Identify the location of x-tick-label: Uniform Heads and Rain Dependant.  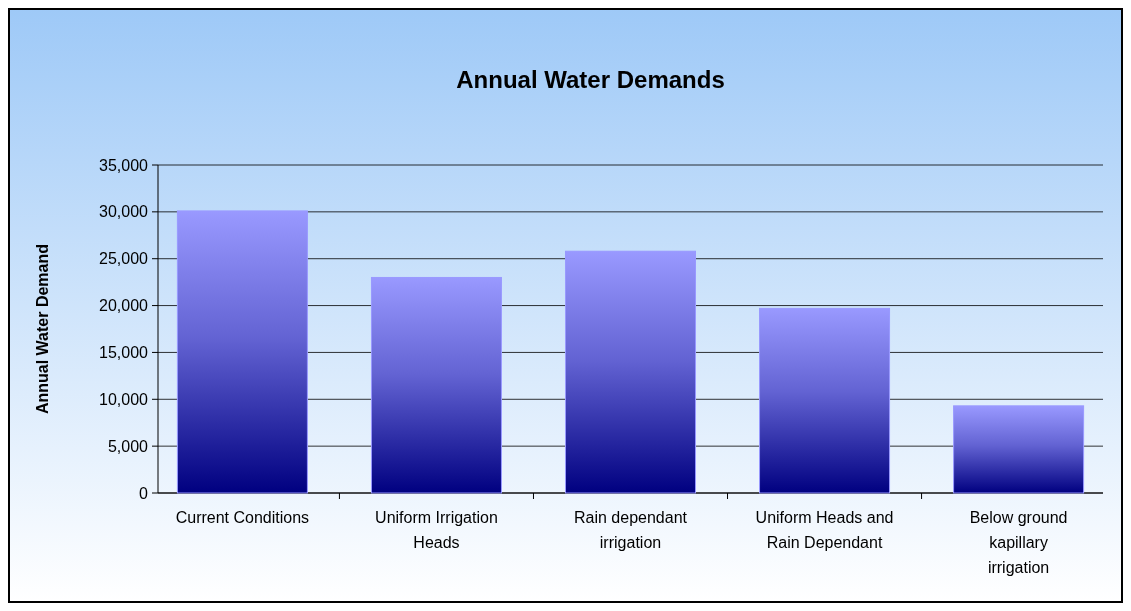
(824, 530).